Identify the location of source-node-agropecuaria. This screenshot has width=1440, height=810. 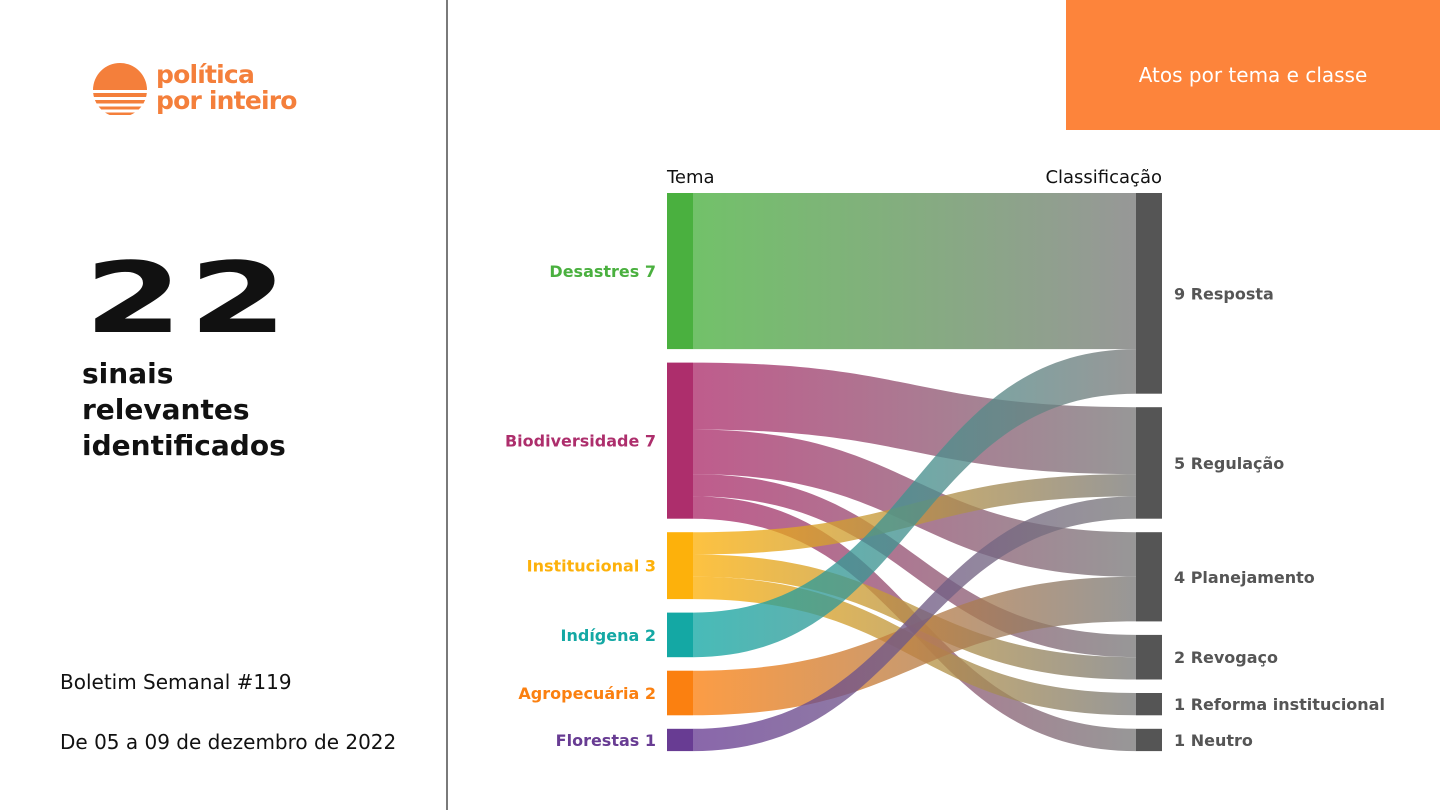
(680, 693).